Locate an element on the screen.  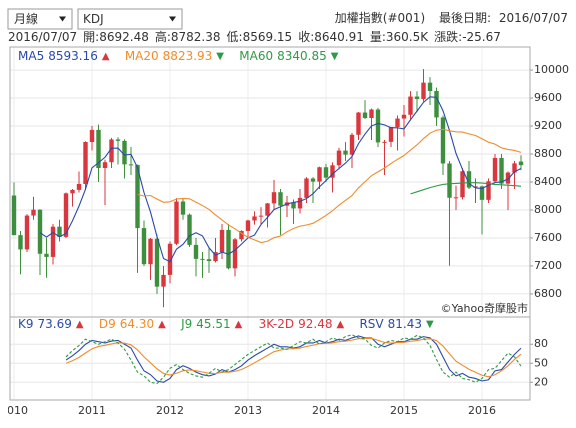
y-tick-label: 9600 is located at coordinates (548, 97).